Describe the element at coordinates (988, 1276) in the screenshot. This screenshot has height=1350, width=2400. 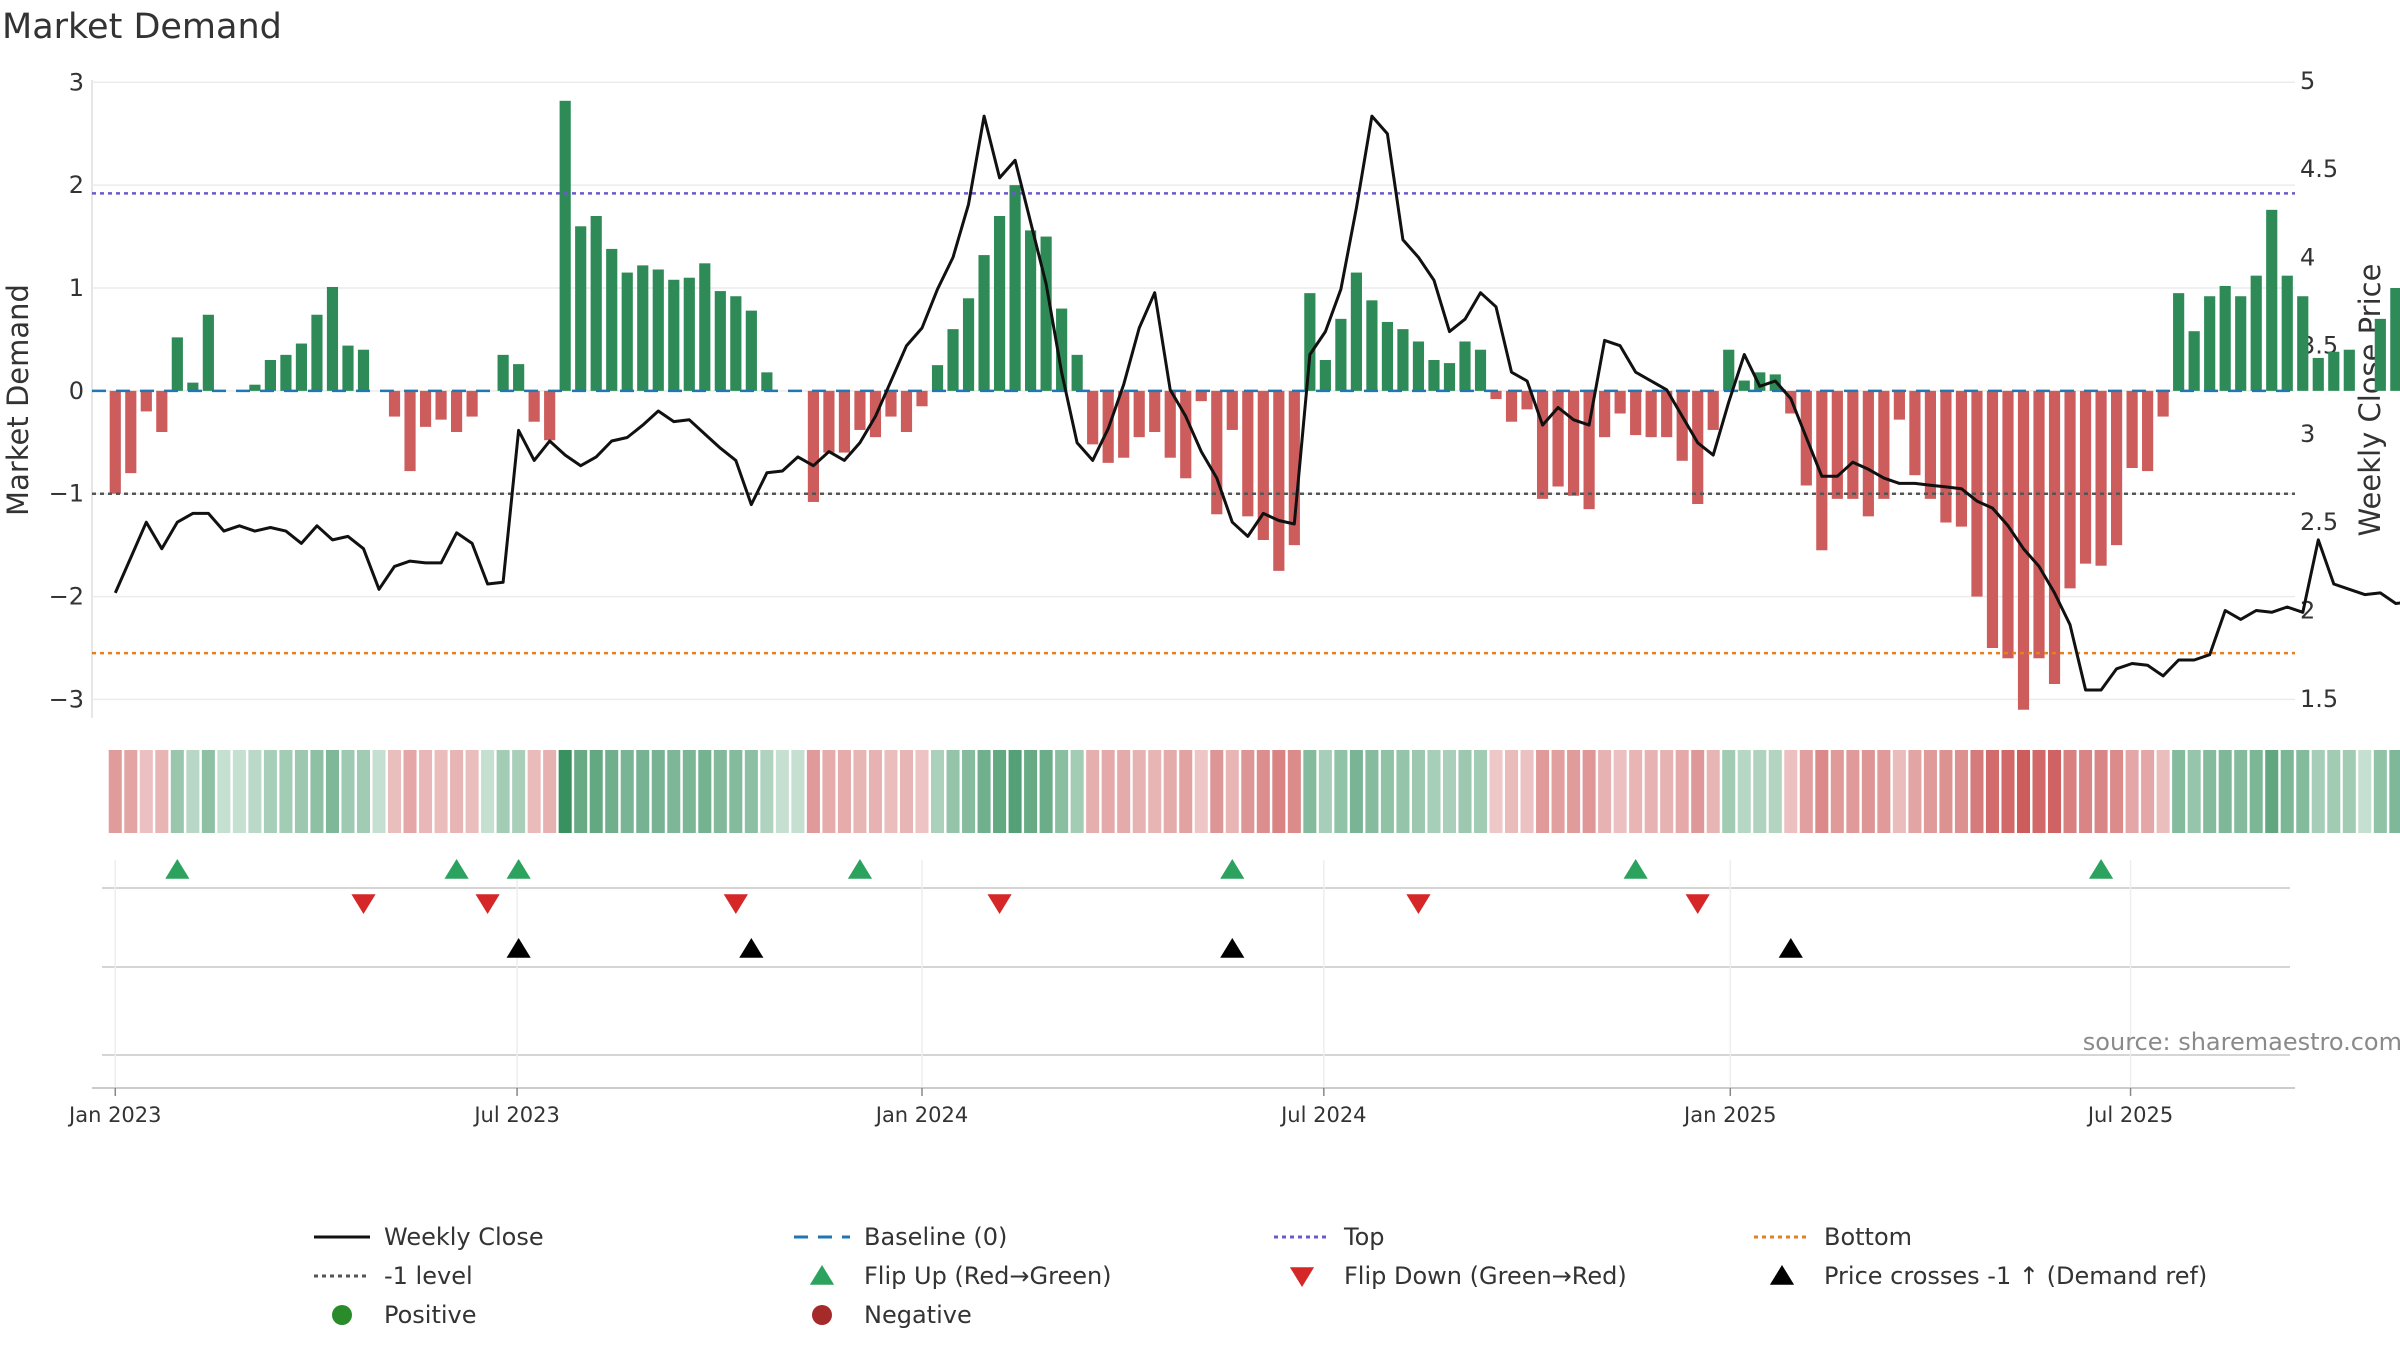
I see `legend-label: Flip Up (Red→Green)` at that location.